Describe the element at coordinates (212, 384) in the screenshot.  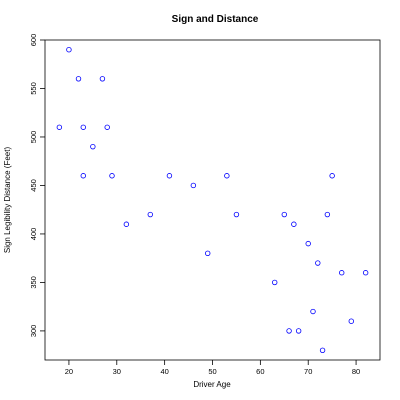
I see `x-axis-label: Driver Age` at that location.